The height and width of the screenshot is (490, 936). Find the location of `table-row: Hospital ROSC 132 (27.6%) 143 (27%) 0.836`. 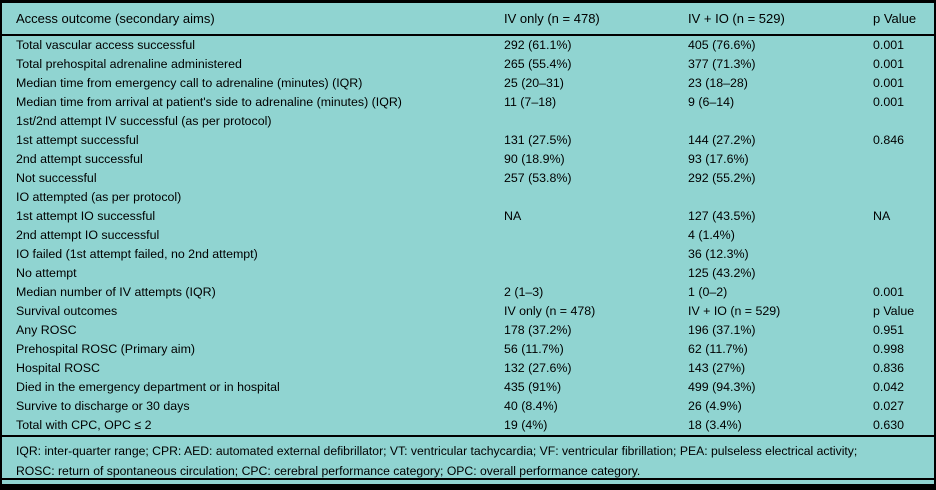

table-row: Hospital ROSC 132 (27.6%) 143 (27%) 0.836 is located at coordinates (468, 368).